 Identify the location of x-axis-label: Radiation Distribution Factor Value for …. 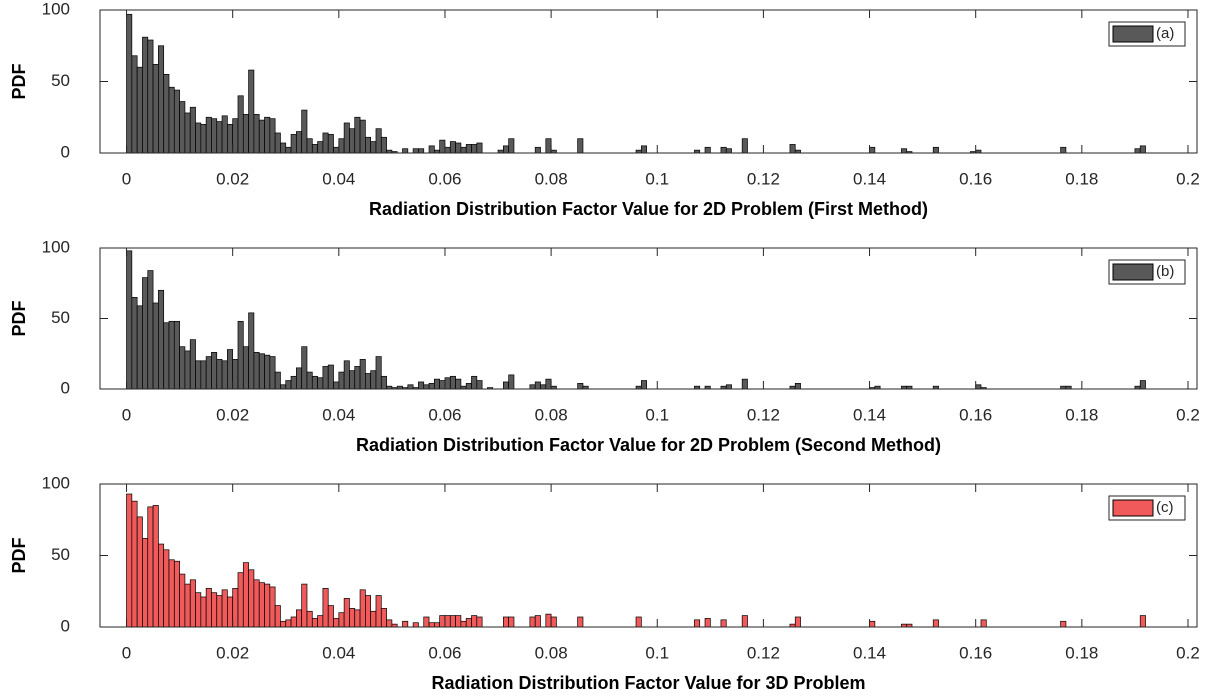
(648, 683).